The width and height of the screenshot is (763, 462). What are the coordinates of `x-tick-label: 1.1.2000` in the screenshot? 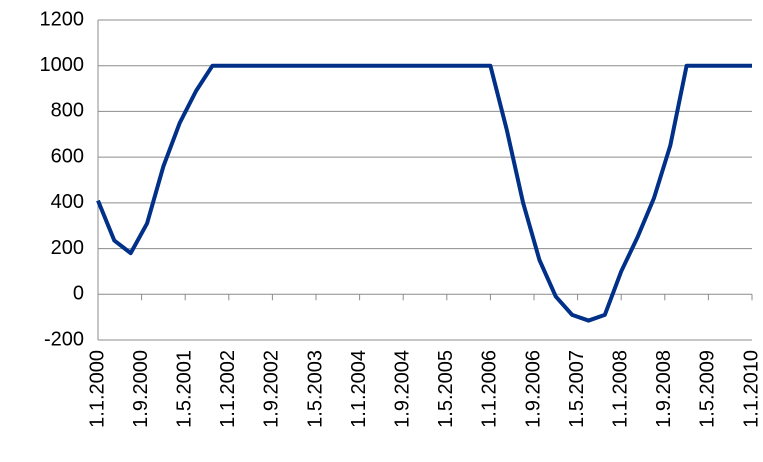 It's located at (97, 389).